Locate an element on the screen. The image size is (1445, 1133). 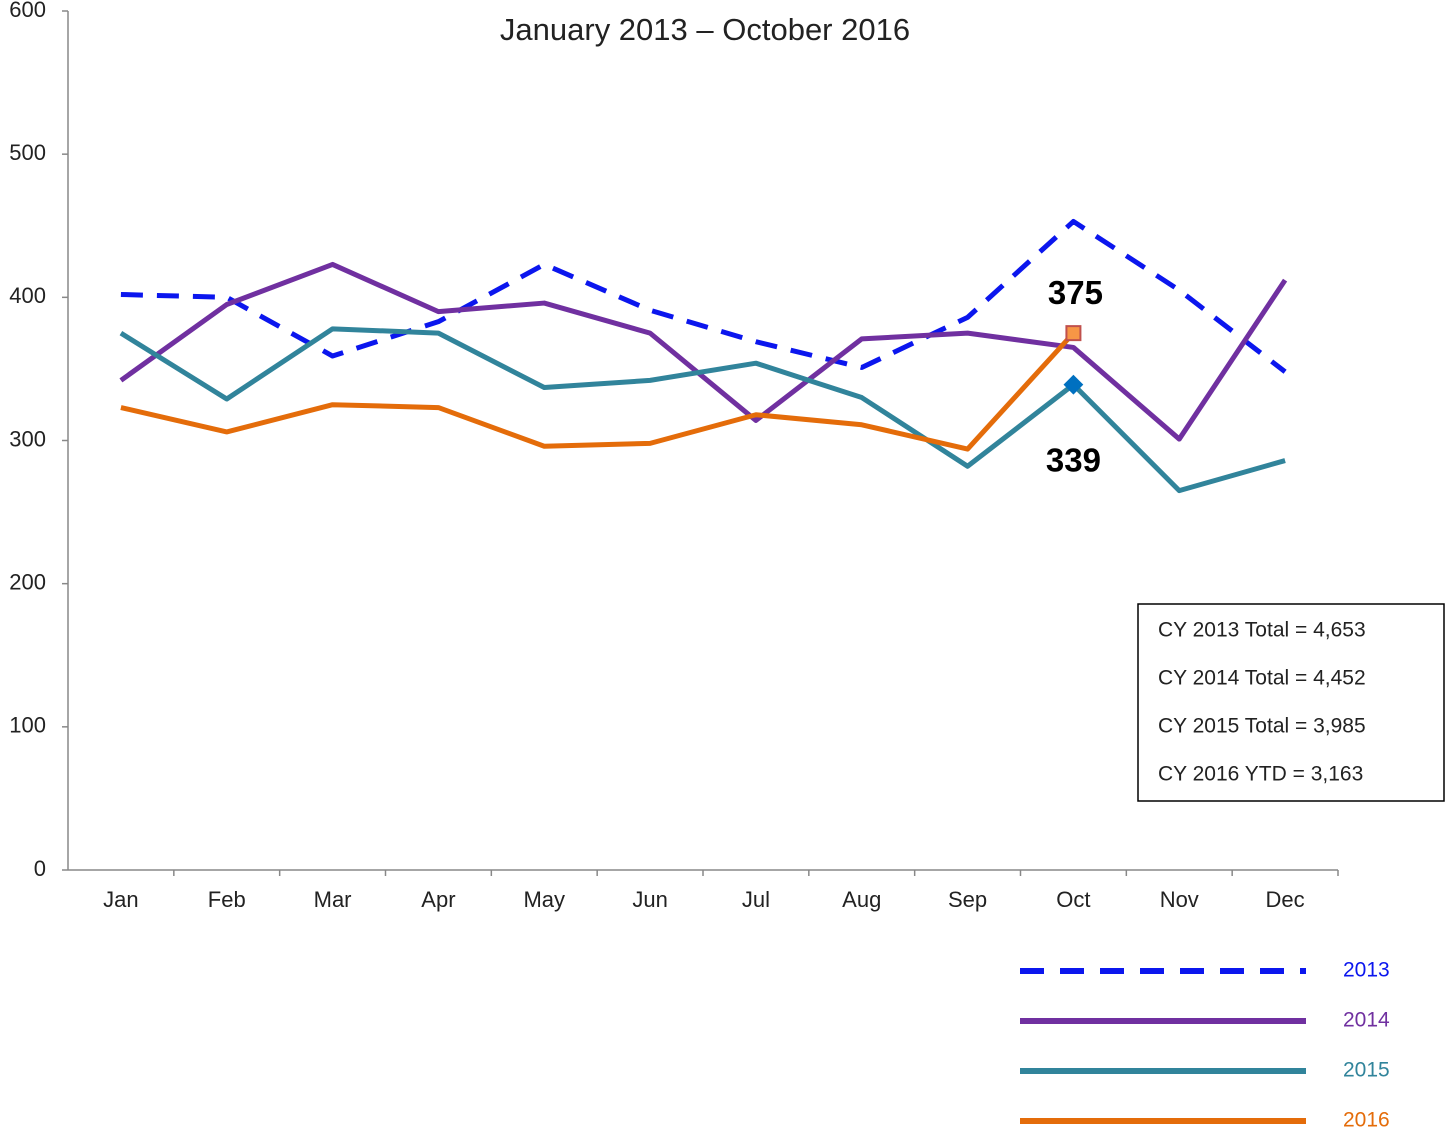
x-tick-label: Nov is located at coordinates (1179, 899).